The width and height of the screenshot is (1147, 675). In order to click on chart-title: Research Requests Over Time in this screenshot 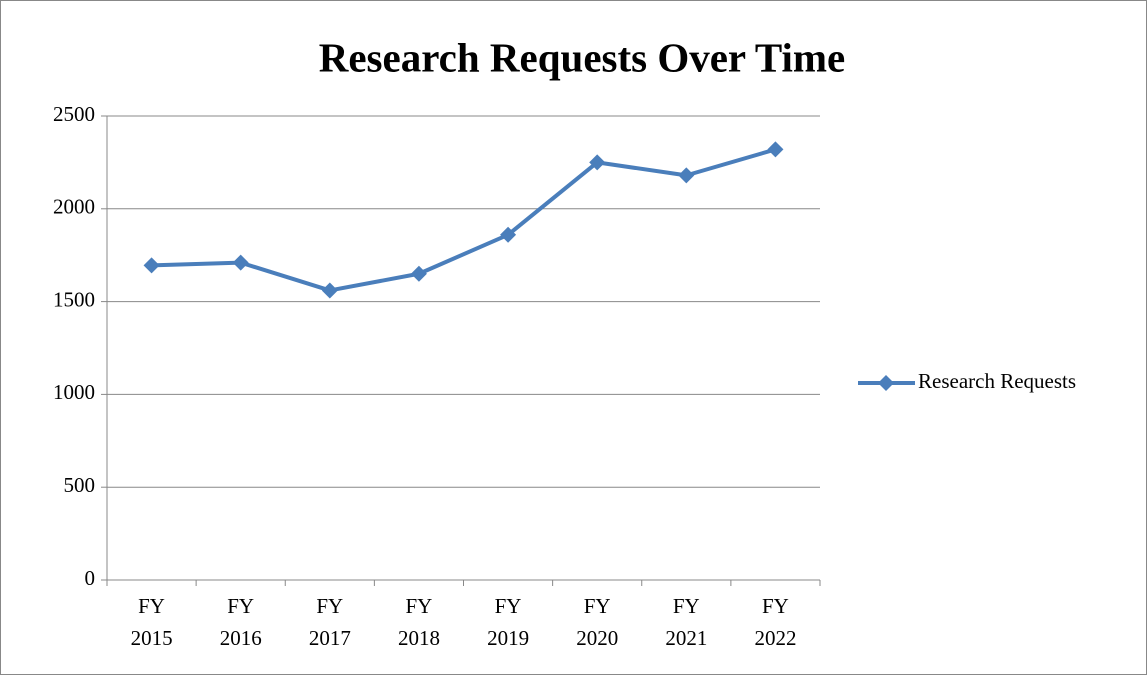, I will do `click(582, 57)`.